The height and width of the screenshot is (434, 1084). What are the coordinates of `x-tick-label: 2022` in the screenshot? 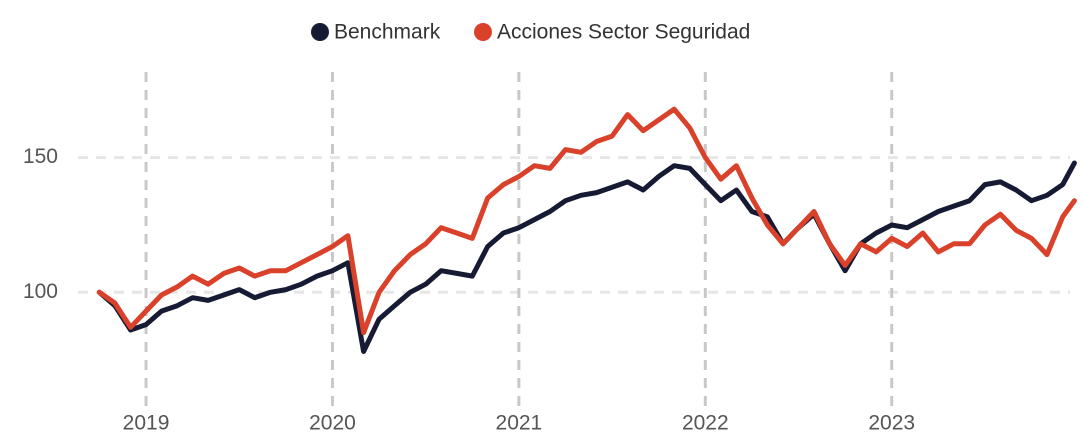 It's located at (705, 423).